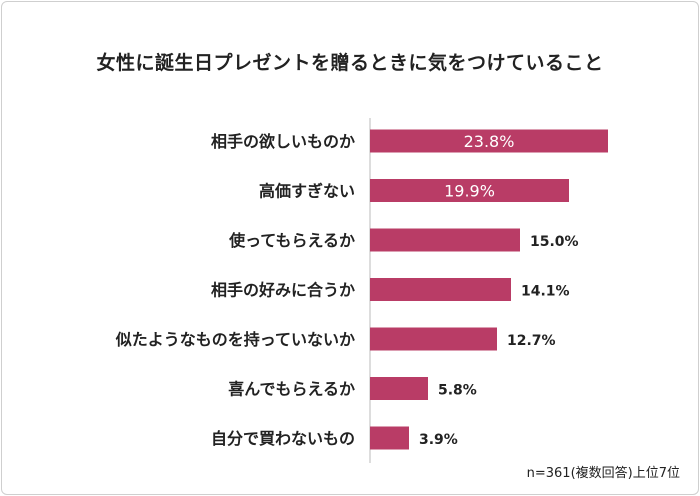  Describe the element at coordinates (438, 440) in the screenshot. I see `value-label: 3.9%` at that location.